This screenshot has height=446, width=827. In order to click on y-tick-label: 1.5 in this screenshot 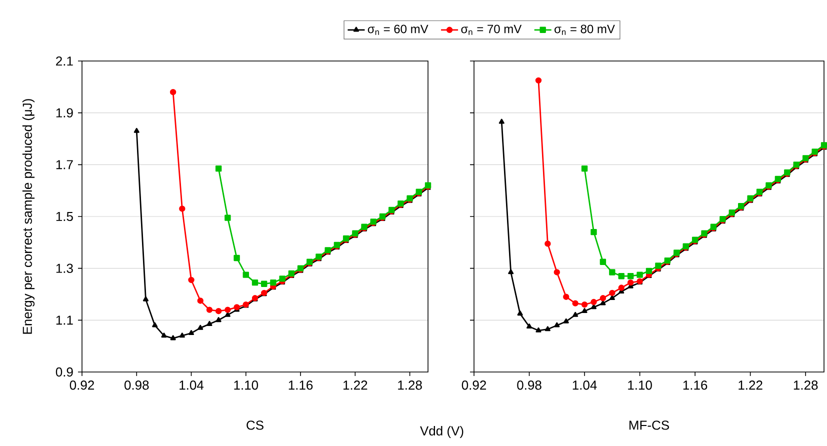, I will do `click(64, 217)`.